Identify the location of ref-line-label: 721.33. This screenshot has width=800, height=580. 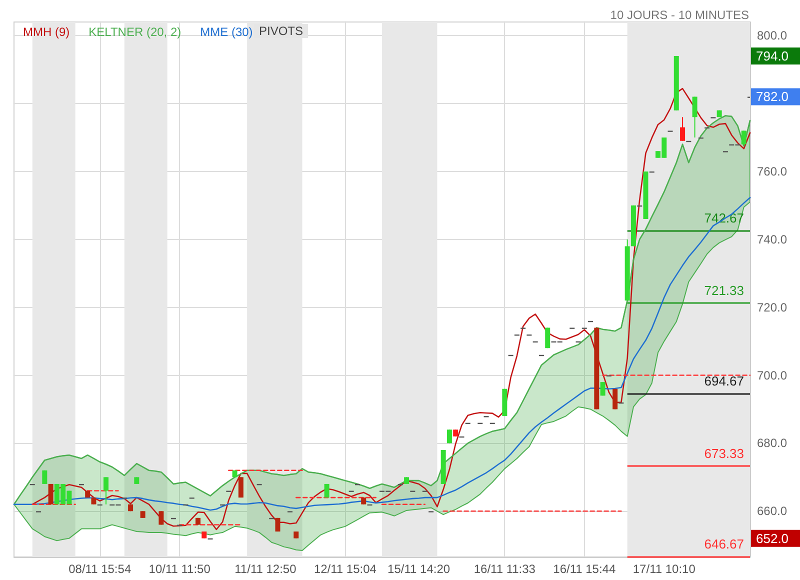
(724, 290).